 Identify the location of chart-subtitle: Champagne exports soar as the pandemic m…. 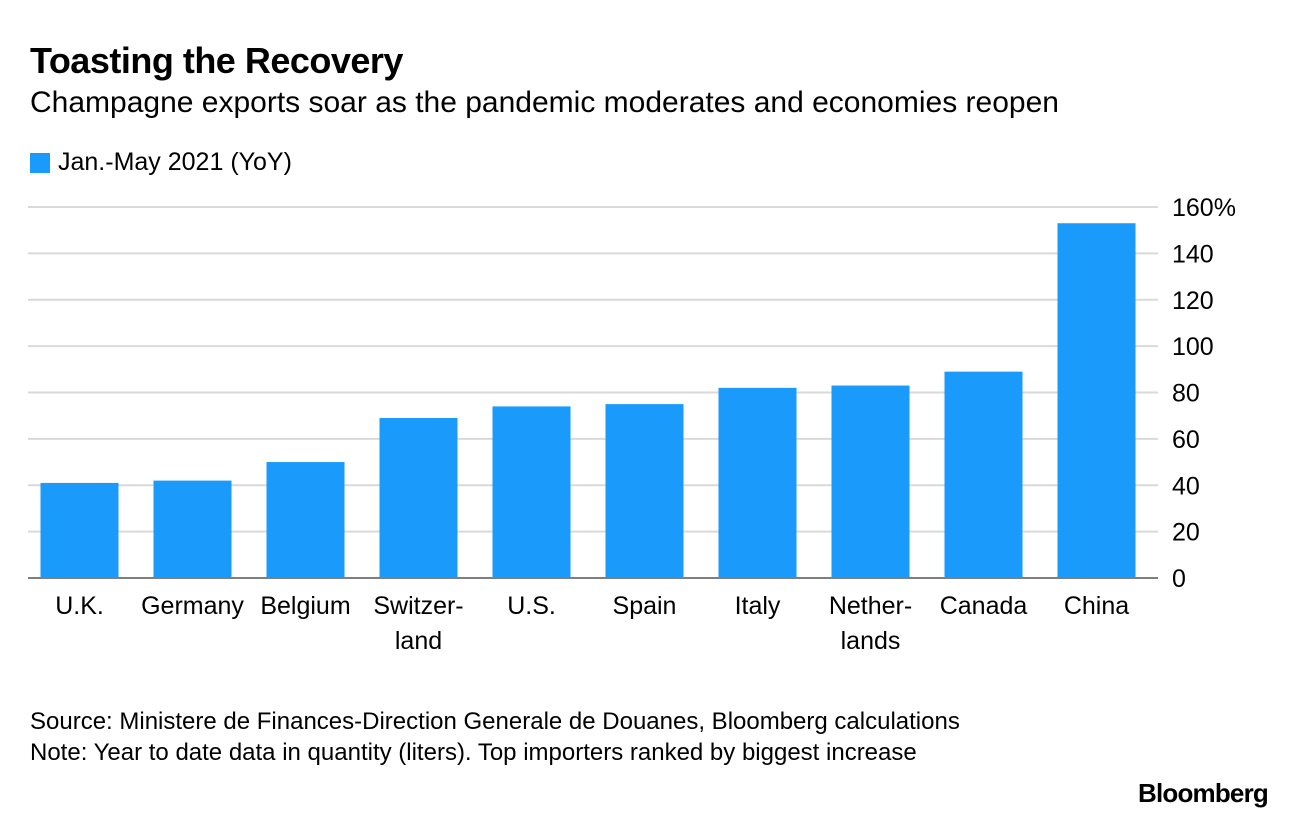
(544, 102).